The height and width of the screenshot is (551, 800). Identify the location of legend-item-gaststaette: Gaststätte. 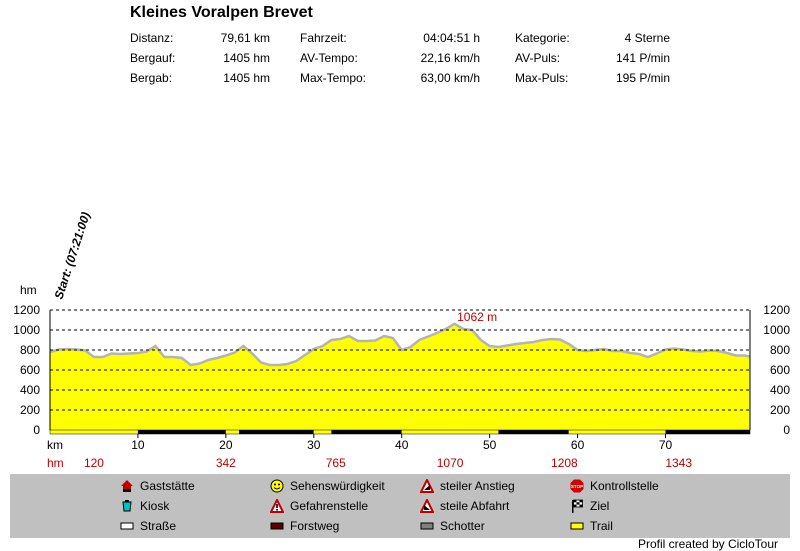
(157, 486).